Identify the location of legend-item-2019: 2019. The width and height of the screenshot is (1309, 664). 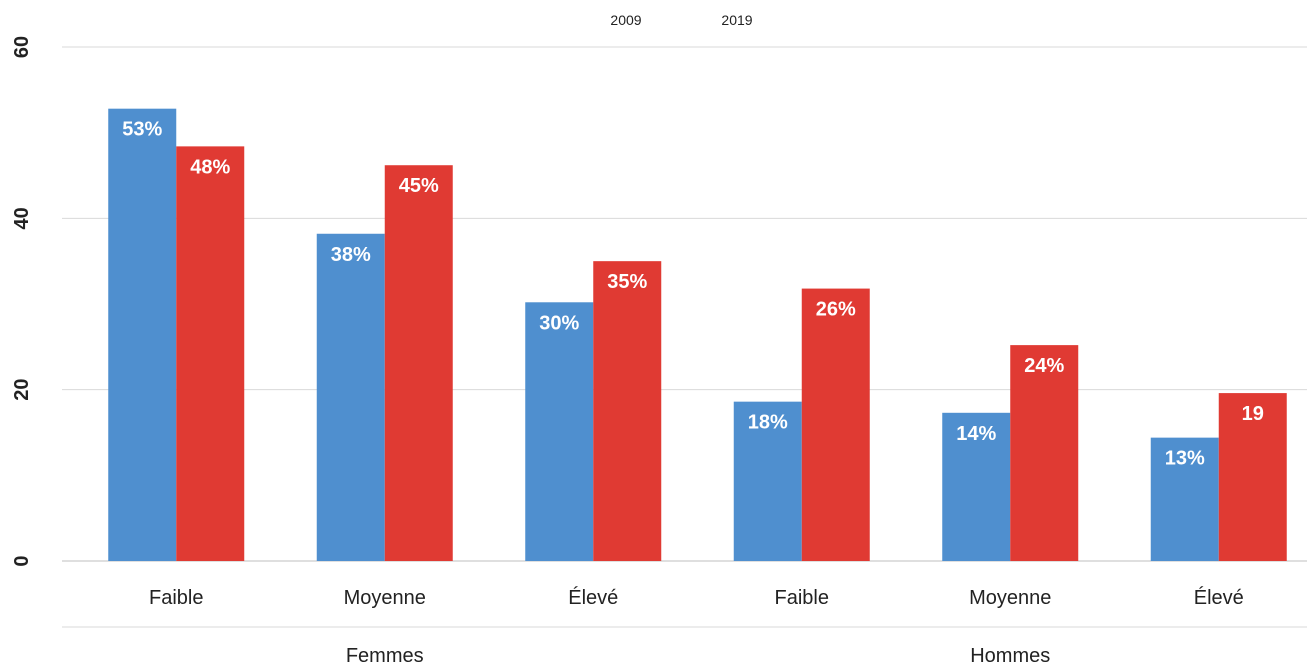
(736, 20).